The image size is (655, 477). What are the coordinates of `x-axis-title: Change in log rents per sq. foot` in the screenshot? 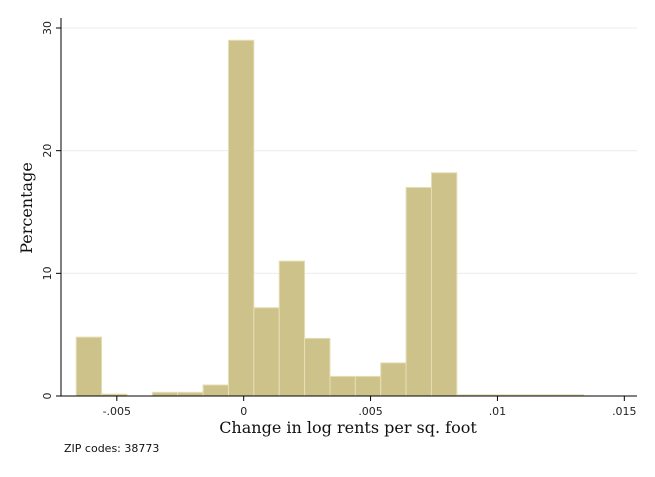 It's located at (348, 427).